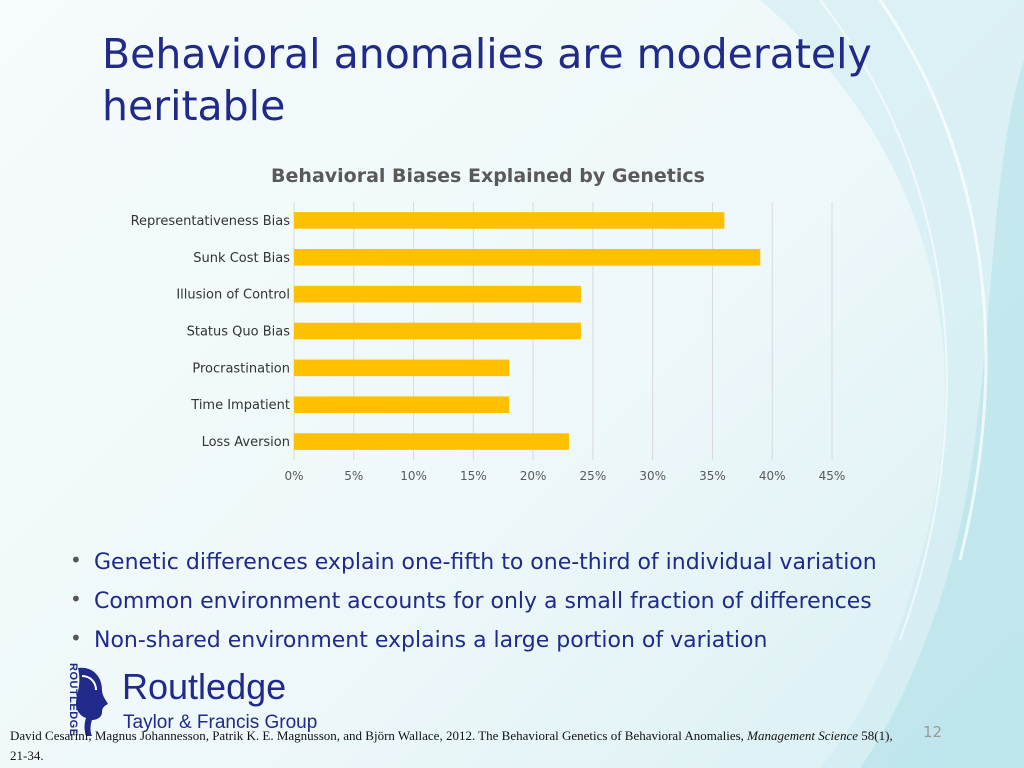  I want to click on category-label: Sunk Cost Bias, so click(241, 258).